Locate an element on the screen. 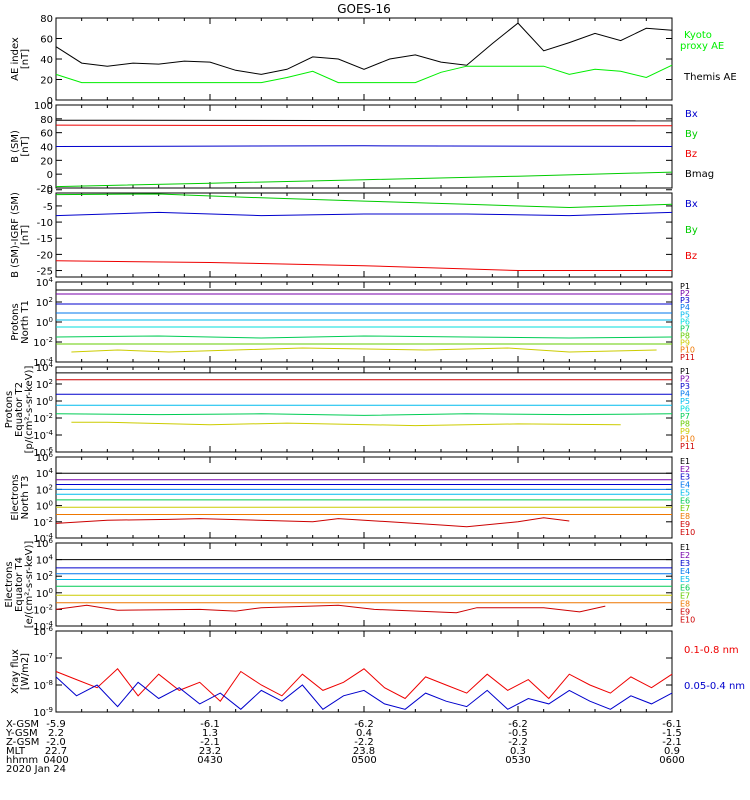 This screenshot has height=800, width=750. series-e9 is located at coordinates (312, 522).